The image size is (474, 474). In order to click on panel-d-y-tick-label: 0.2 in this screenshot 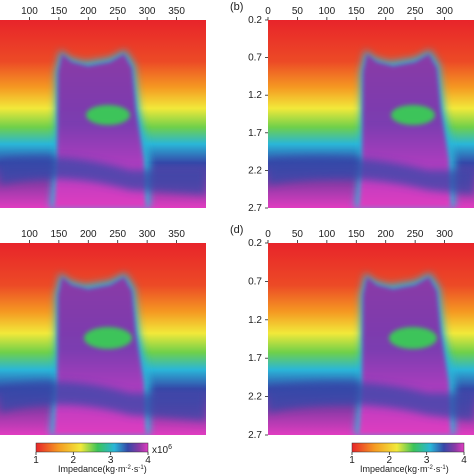, I will do `click(255, 243)`.